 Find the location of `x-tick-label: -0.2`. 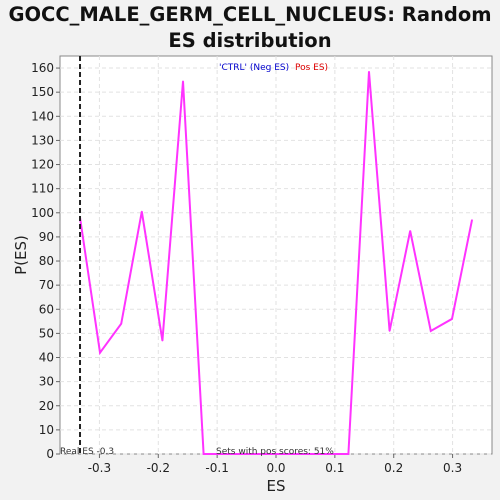

x-tick-label: -0.2 is located at coordinates (158, 468).